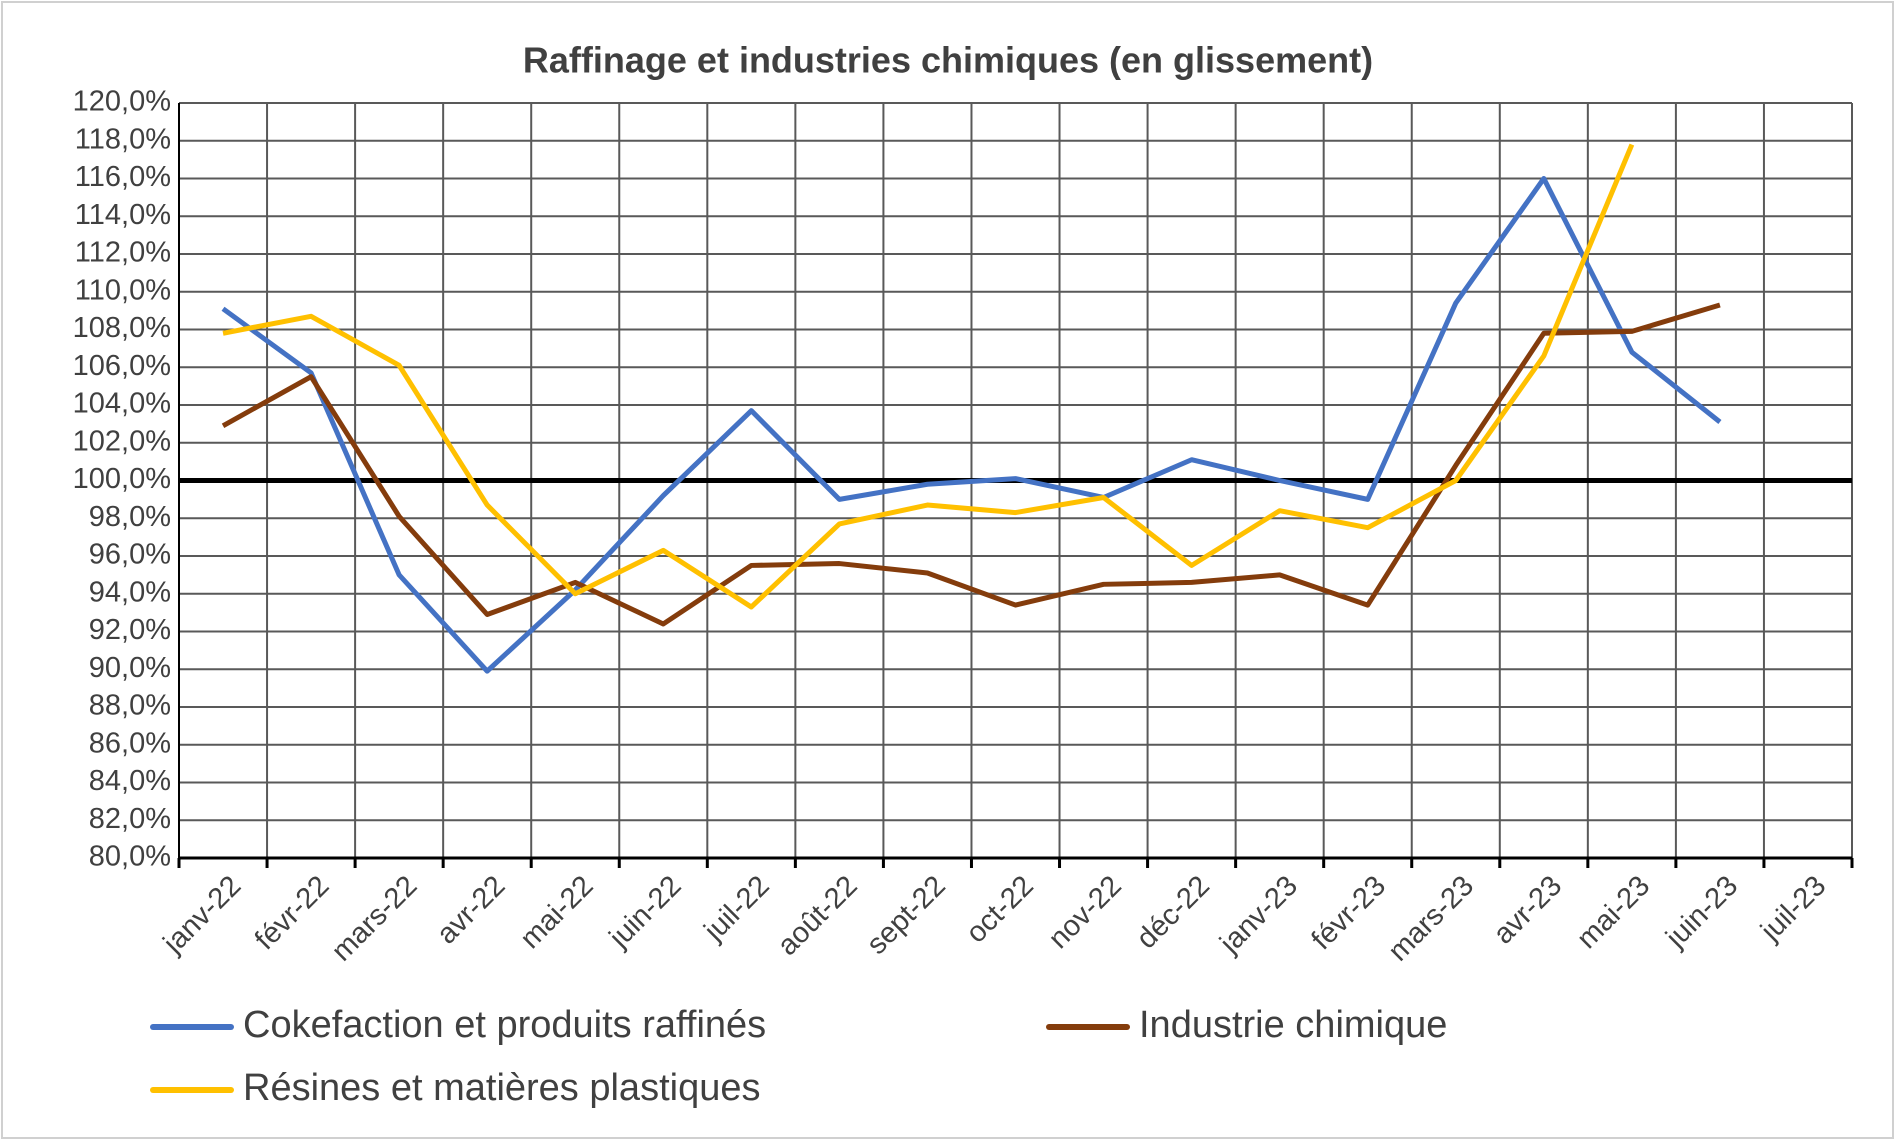 The image size is (1895, 1141). I want to click on y-tick-label: 100,0%, so click(122, 479).